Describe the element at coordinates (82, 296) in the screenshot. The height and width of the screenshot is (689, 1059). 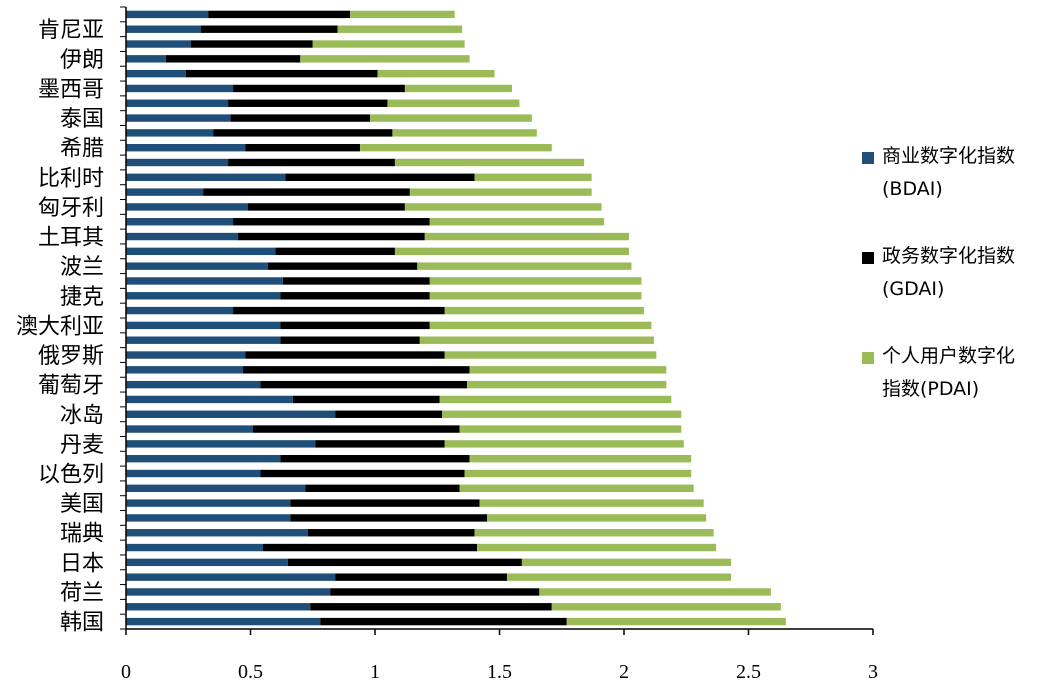
I see `category-label: 捷克` at that location.